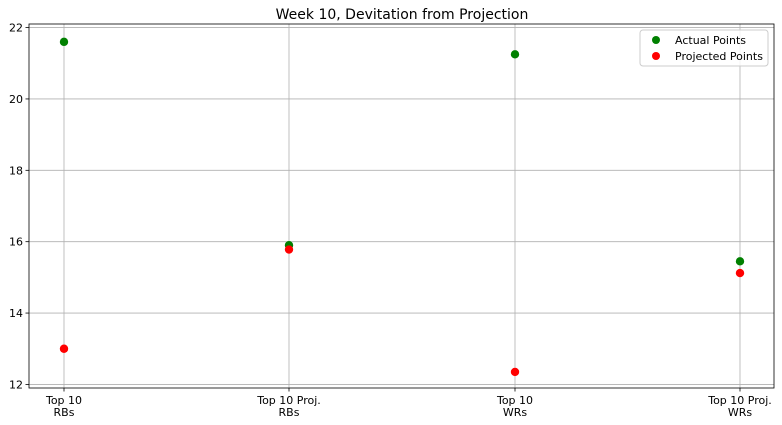 This screenshot has width=782, height=425. I want to click on y-tick-label: 20, so click(16, 99).